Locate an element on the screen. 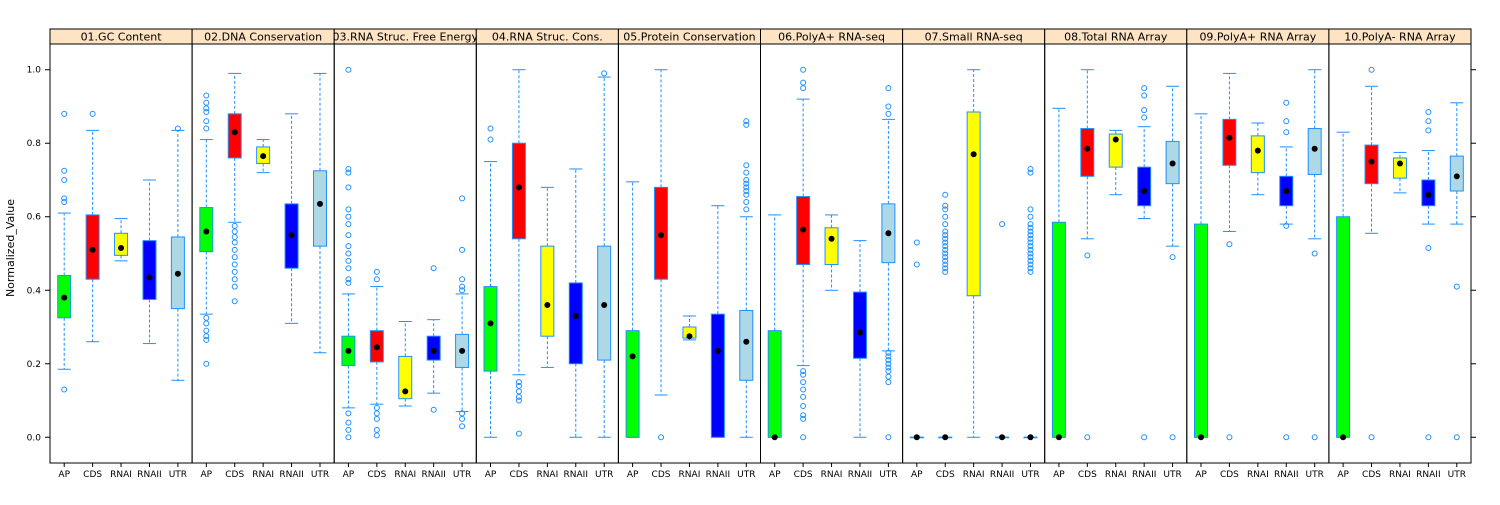  panel-7: 07.Small RNA-seq AP CDS RNAI RNAII UTR is located at coordinates (974, 254).